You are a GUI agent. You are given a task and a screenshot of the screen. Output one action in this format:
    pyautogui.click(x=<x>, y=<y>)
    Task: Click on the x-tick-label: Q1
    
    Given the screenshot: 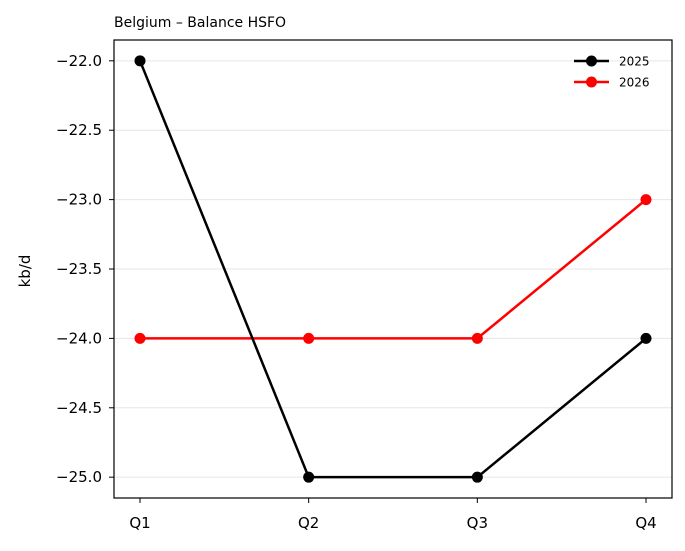 What is the action you would take?
    pyautogui.click(x=139, y=523)
    